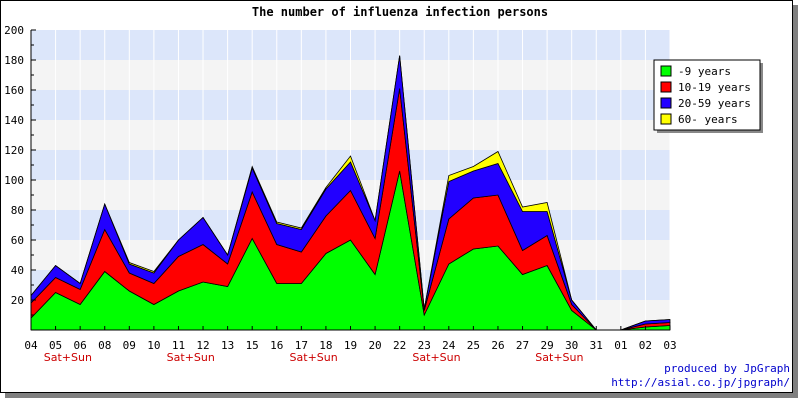 The width and height of the screenshot is (800, 400). Describe the element at coordinates (80, 345) in the screenshot. I see `x-tick-label: 06` at that location.